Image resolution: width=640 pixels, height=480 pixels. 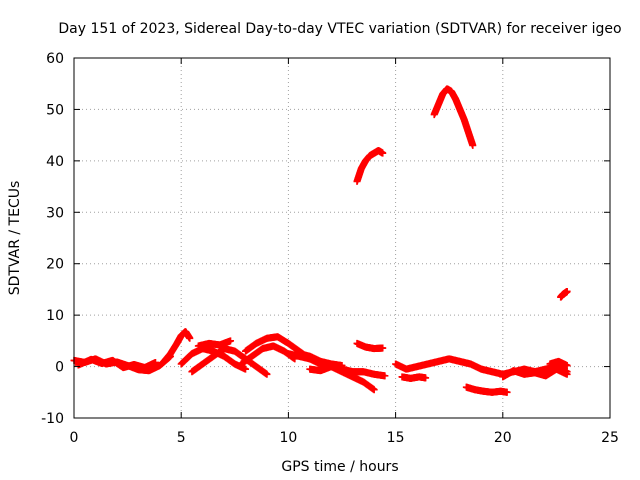 What do you see at coordinates (74, 438) in the screenshot?
I see `x-tick-label: 0` at bounding box center [74, 438].